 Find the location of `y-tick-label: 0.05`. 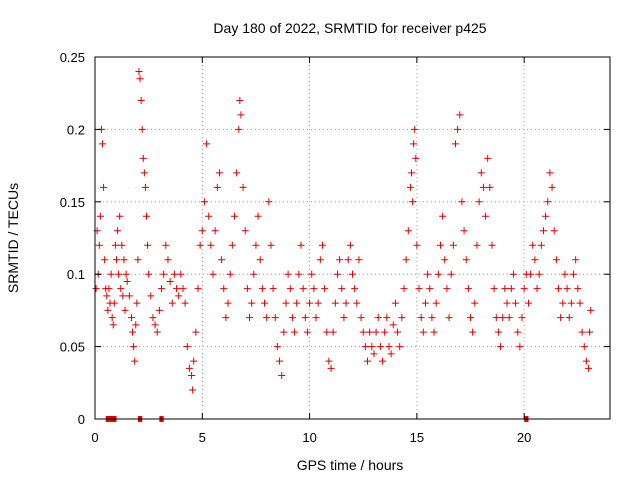

y-tick-label: 0.05 is located at coordinates (72, 347).